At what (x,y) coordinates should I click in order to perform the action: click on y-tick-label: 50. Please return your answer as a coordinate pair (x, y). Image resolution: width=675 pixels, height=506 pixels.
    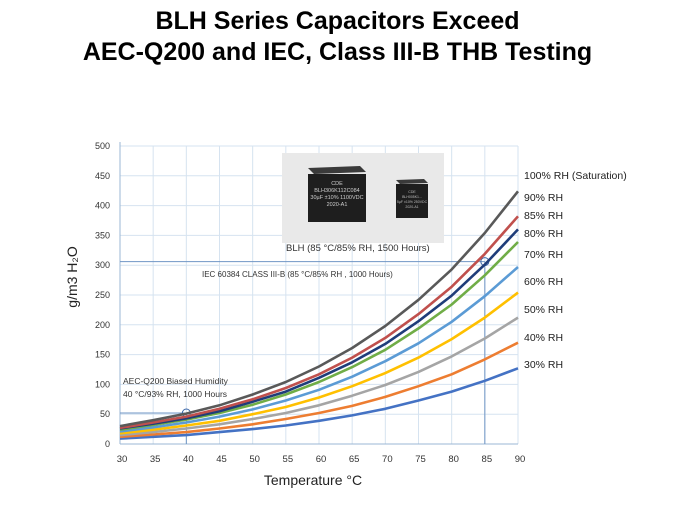
    Looking at the image, I should click on (105, 414).